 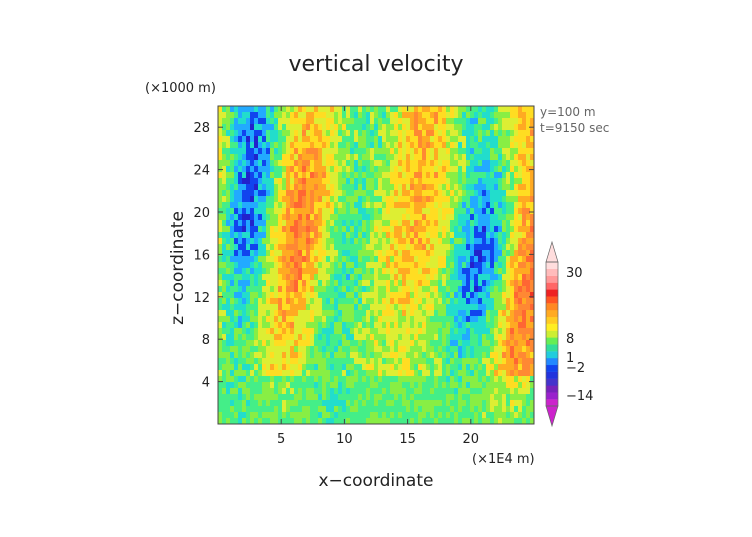 I want to click on colorbar-band, so click(x=552, y=307).